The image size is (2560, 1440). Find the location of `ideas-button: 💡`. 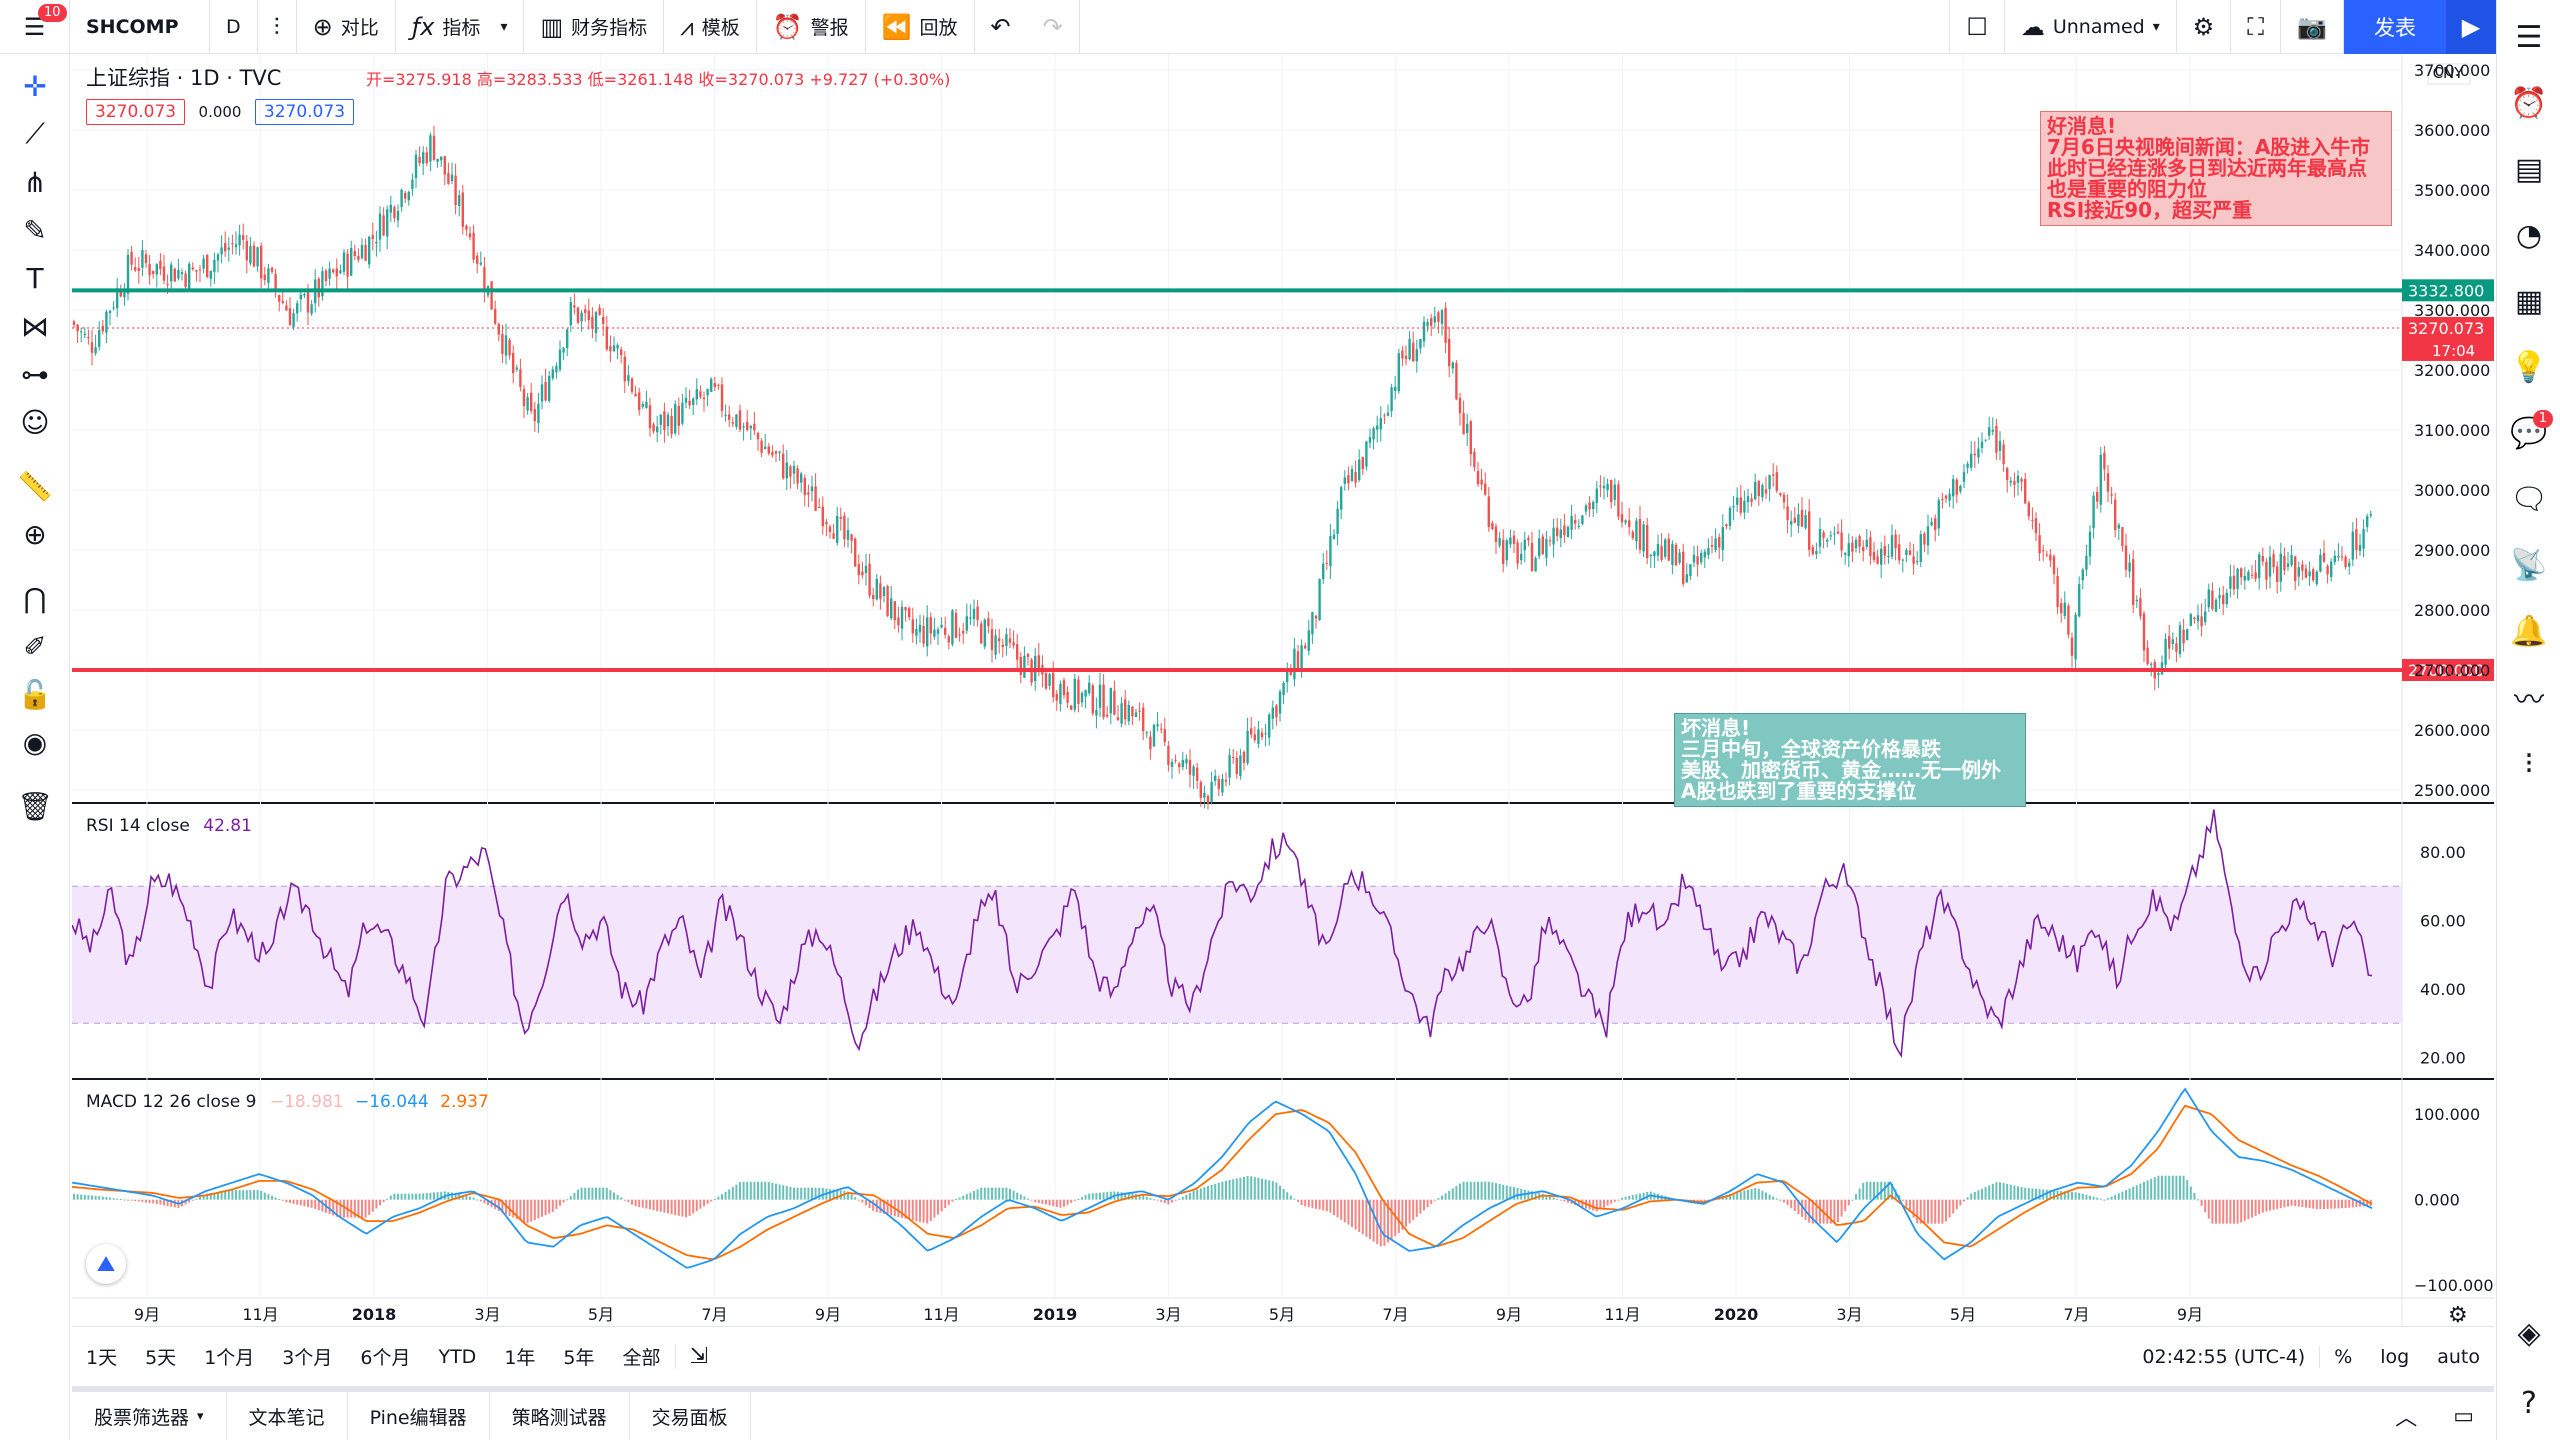

ideas-button: 💡 is located at coordinates (2528, 367).